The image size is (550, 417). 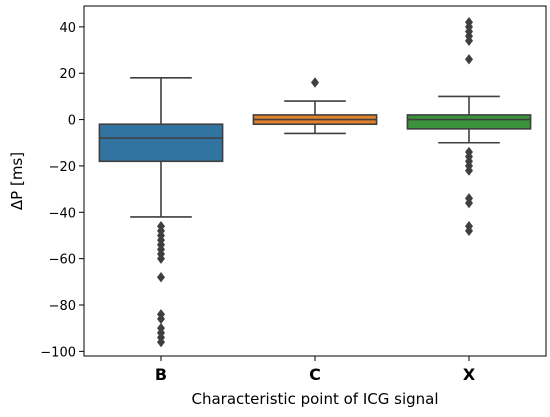 I want to click on y-axis: −100 −80 −60 −40 −20 0 20 40, so click(x=62, y=190).